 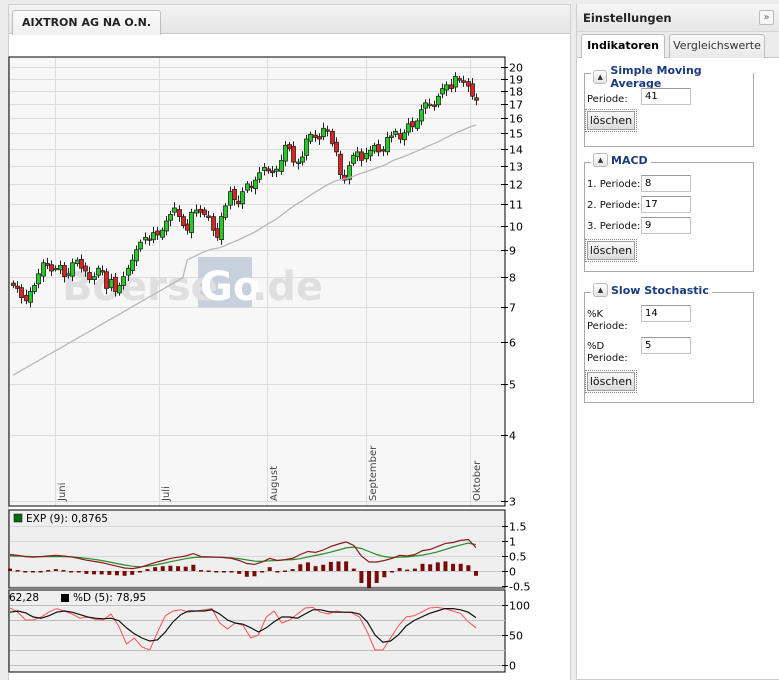 What do you see at coordinates (666, 225) in the screenshot?
I see `macd-period3-input` at bounding box center [666, 225].